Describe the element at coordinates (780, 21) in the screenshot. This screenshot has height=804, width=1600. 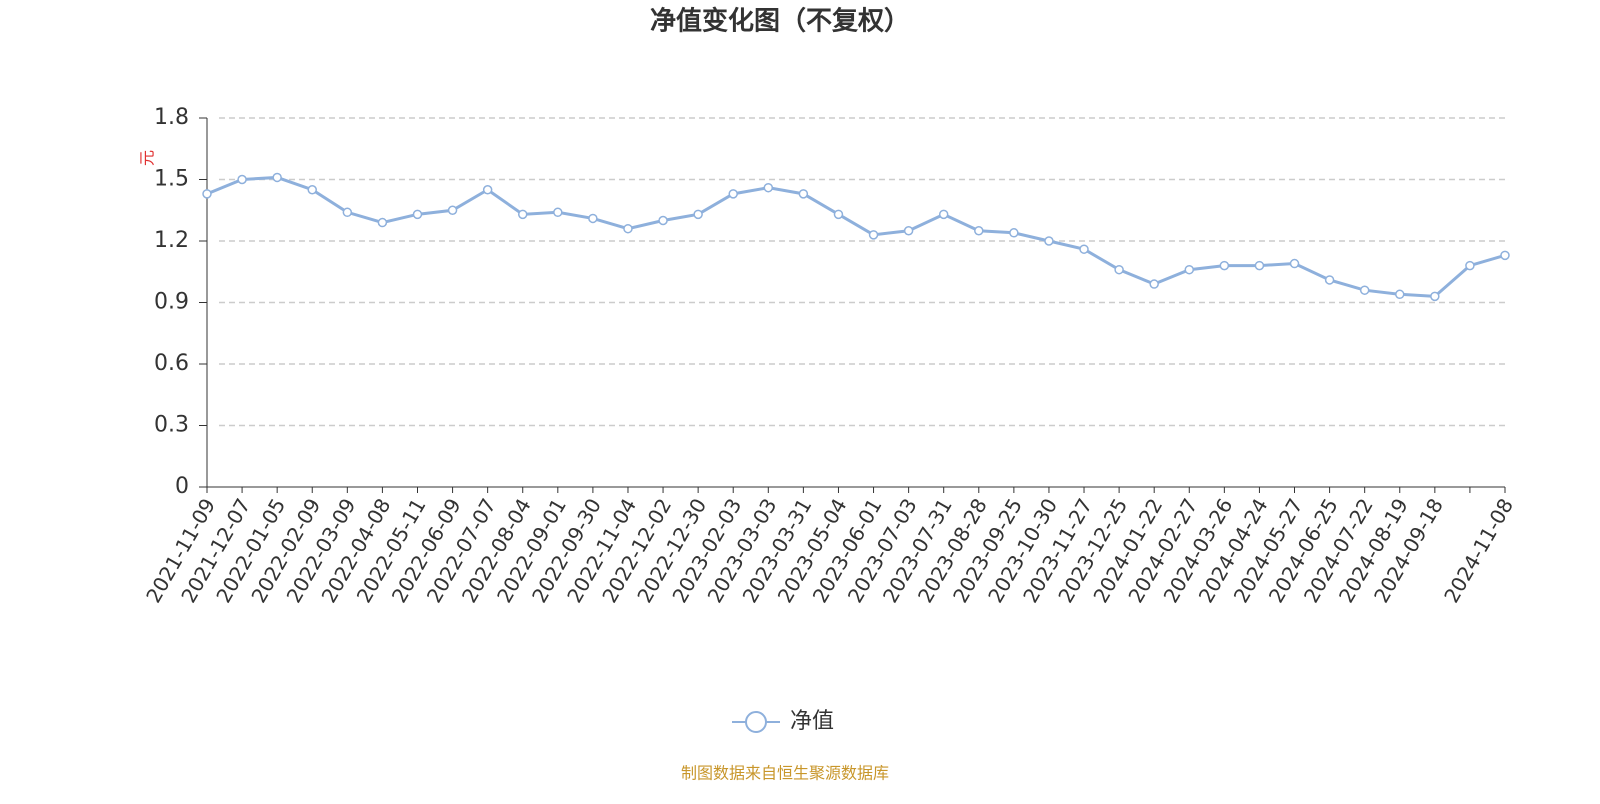
I see `chart-title: 净值变化图（不复权）` at that location.